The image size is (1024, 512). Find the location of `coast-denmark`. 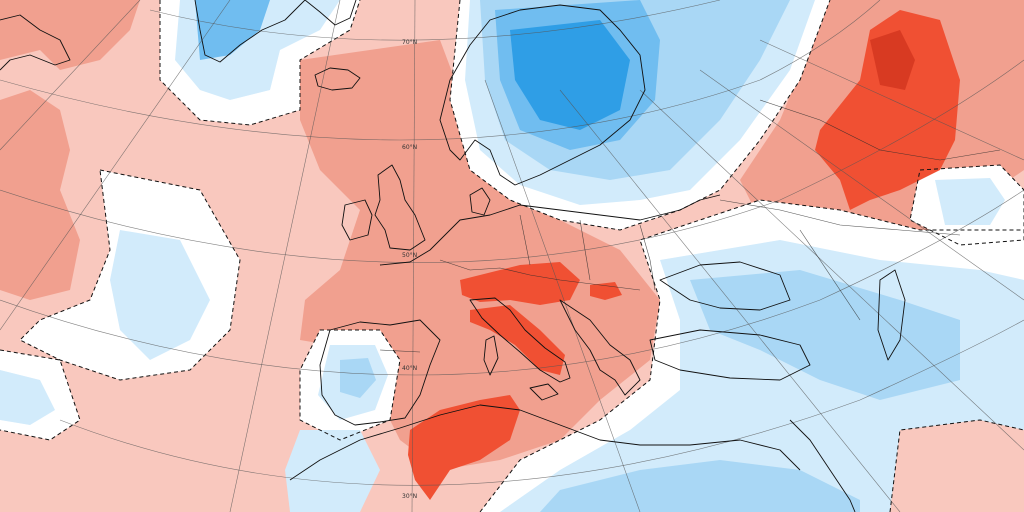

coast-denmark is located at coordinates (480, 201).